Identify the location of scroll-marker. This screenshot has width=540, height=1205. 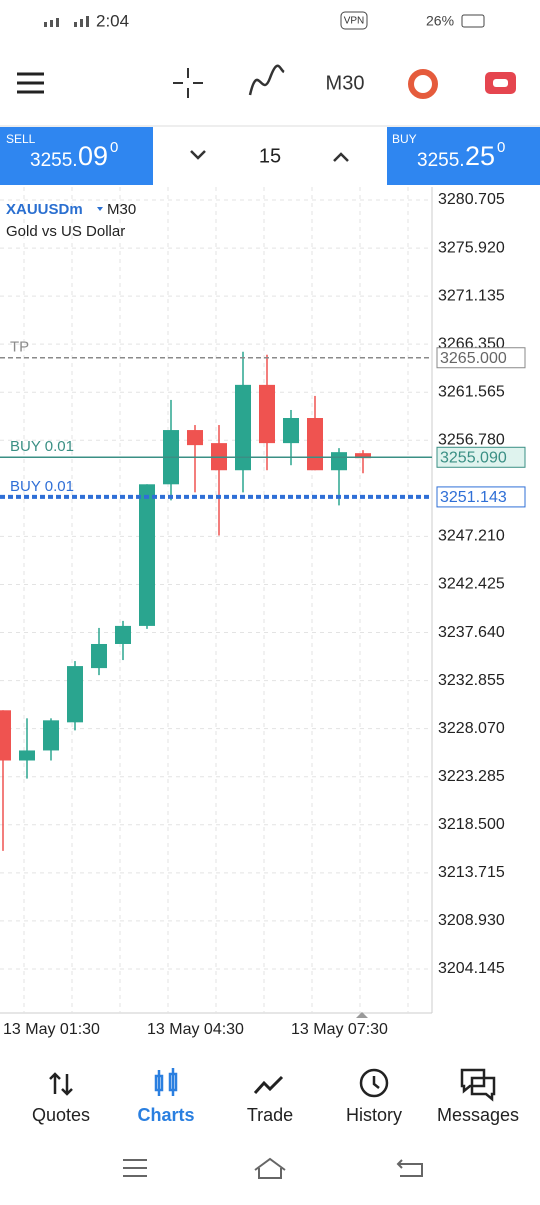
(362, 1015).